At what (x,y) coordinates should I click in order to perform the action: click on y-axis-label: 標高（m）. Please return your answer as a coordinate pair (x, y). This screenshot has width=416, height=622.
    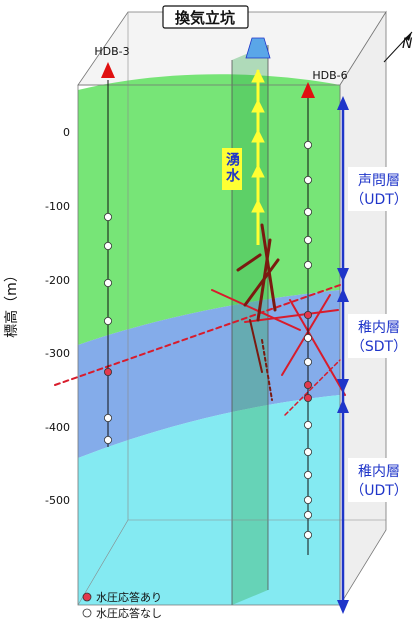
    Looking at the image, I should click on (11, 303).